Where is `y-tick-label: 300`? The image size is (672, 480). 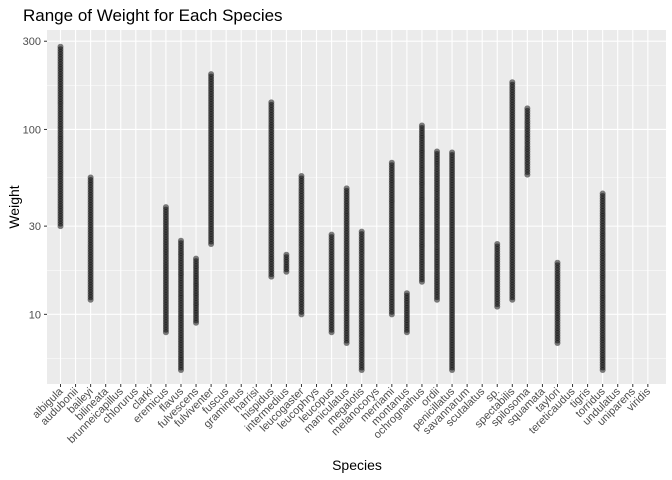 y-tick-label: 300 is located at coordinates (32, 42).